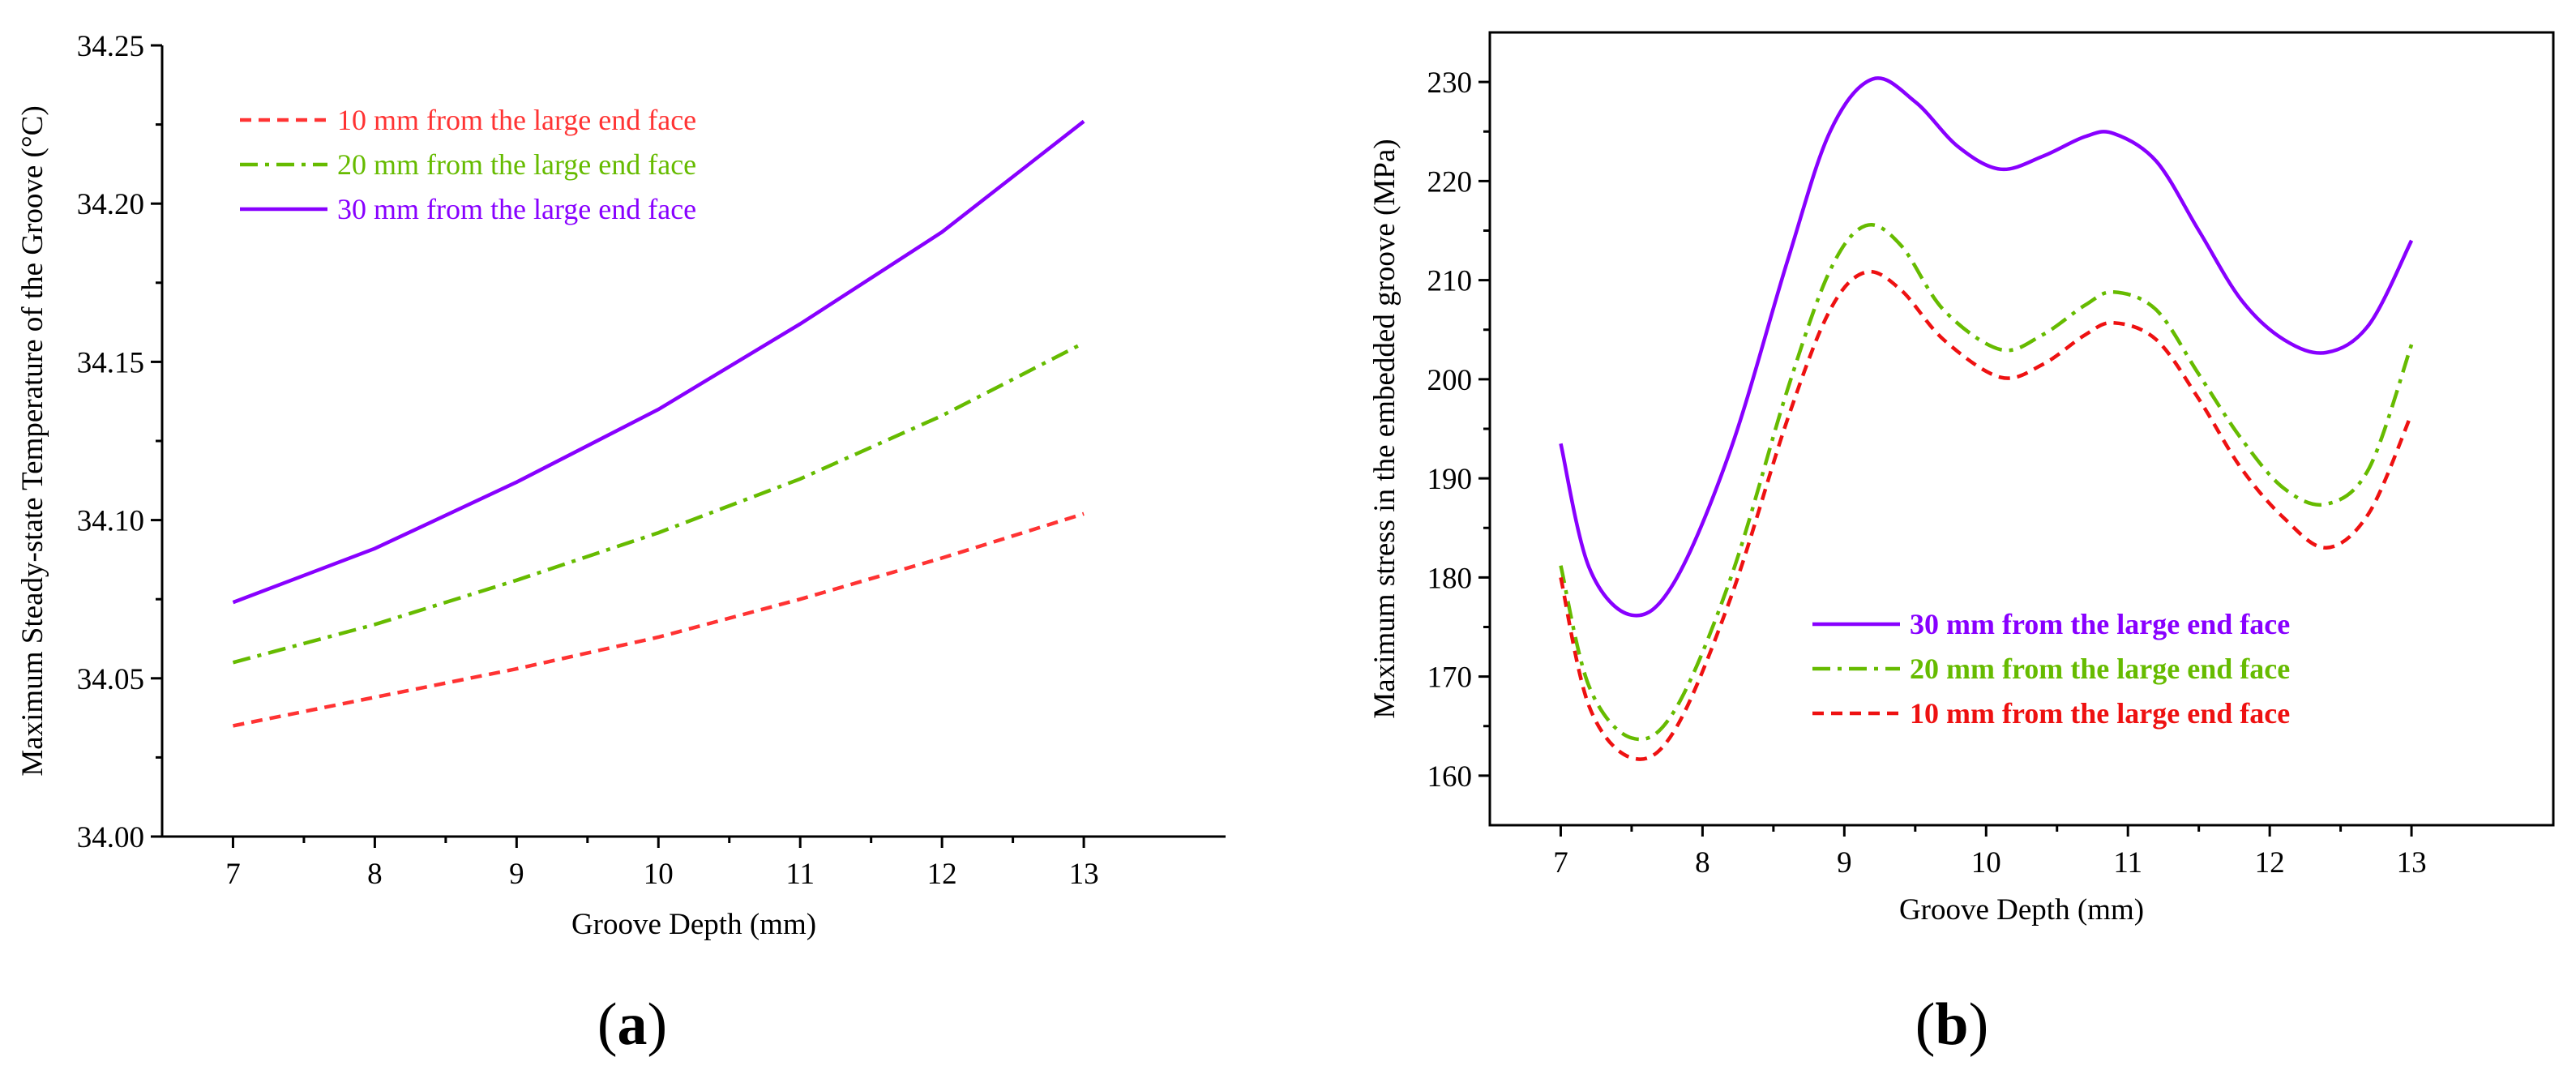  I want to click on y-tick-label: 34.20, so click(110, 204).